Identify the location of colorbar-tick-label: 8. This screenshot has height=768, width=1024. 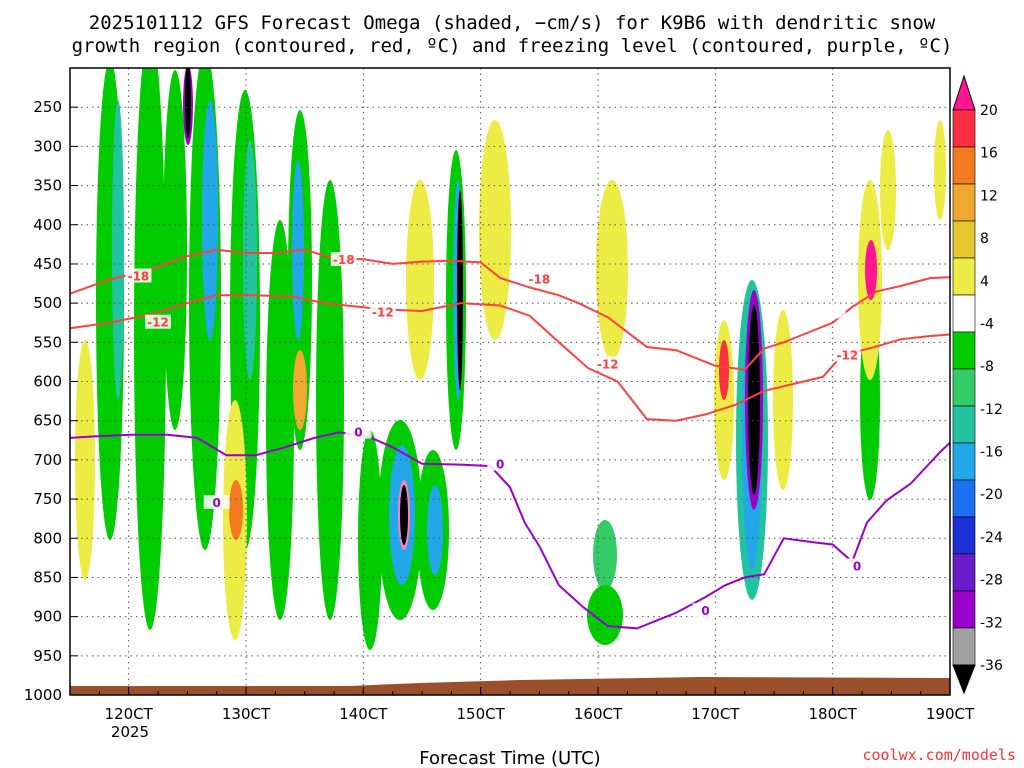
(984, 239).